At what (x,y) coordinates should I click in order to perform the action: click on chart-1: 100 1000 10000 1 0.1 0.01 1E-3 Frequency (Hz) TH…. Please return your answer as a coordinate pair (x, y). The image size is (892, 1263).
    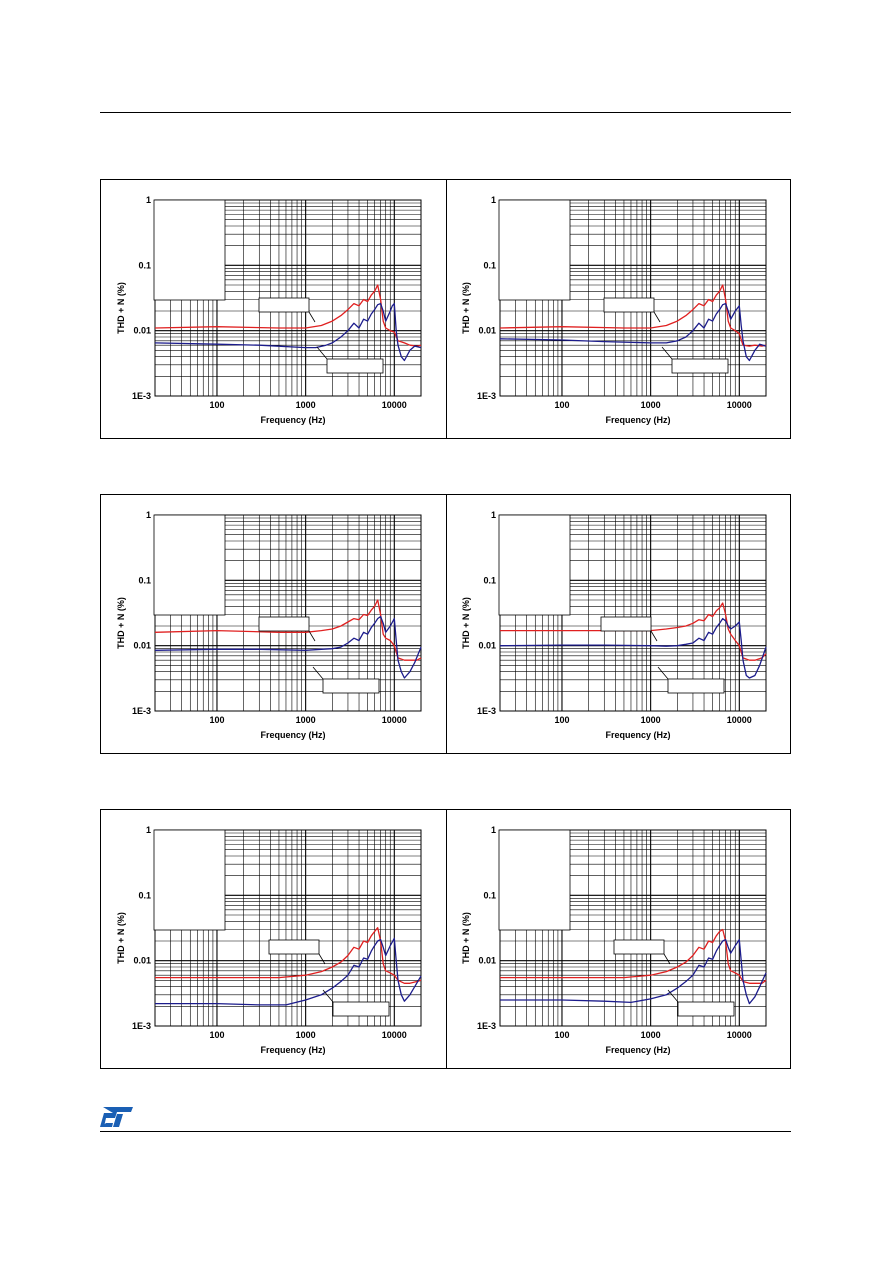
    Looking at the image, I should click on (273, 309).